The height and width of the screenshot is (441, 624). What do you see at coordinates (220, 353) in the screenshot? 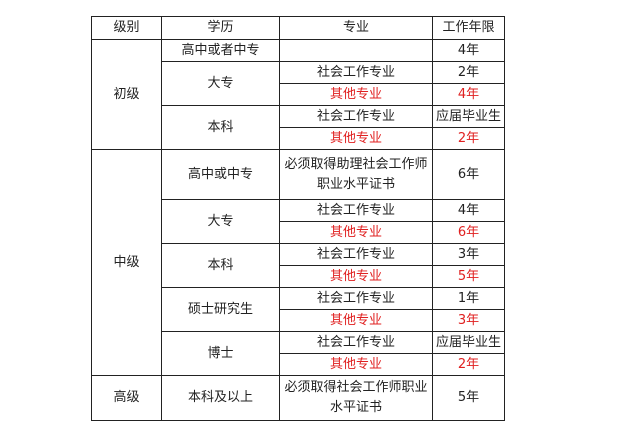
I see `education-cell: 博士` at bounding box center [220, 353].